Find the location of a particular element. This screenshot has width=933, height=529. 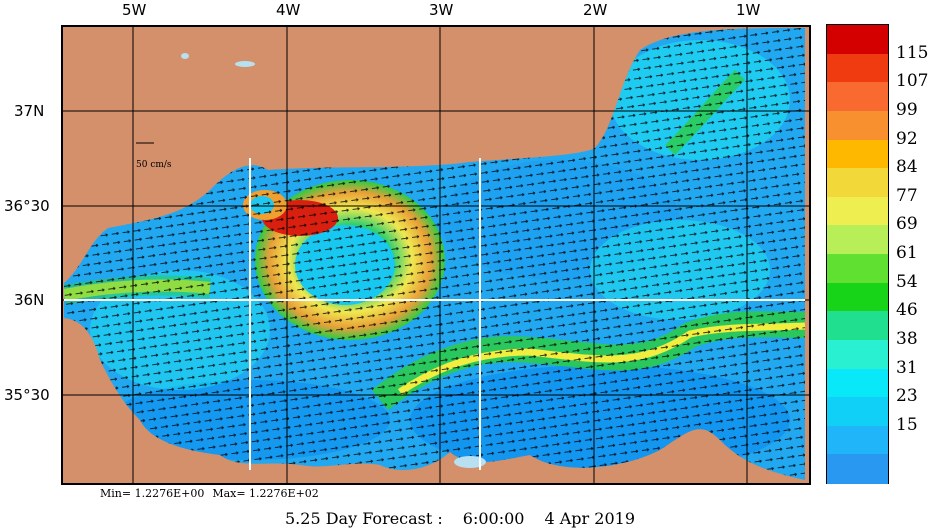

forecast-label: 5.25 Day Forecast : is located at coordinates (364, 518).